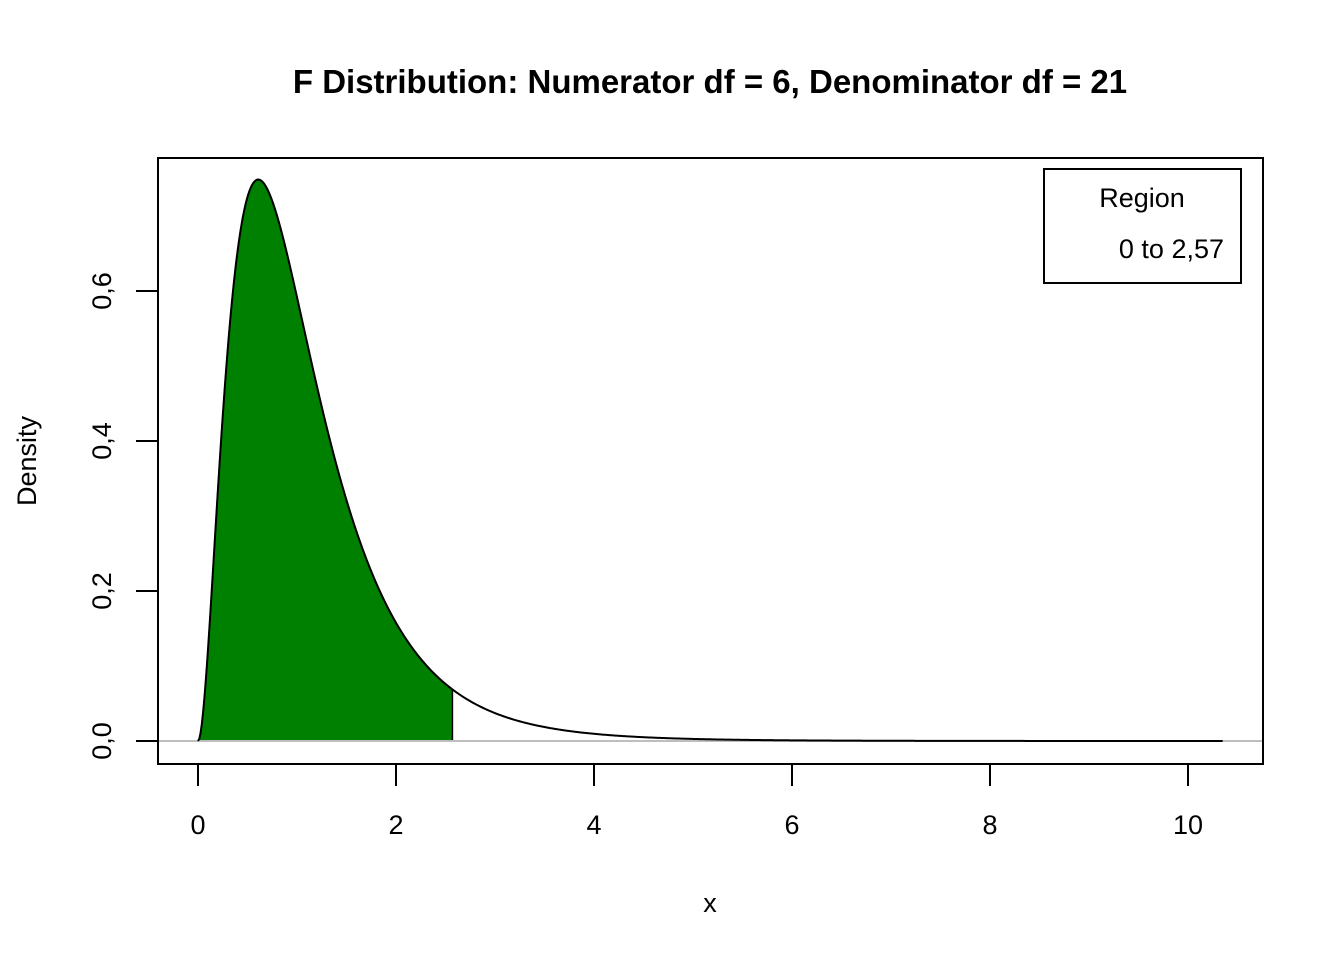  Describe the element at coordinates (696, 801) in the screenshot. I see `x-axis: 0 2 4 6 8 10` at that location.